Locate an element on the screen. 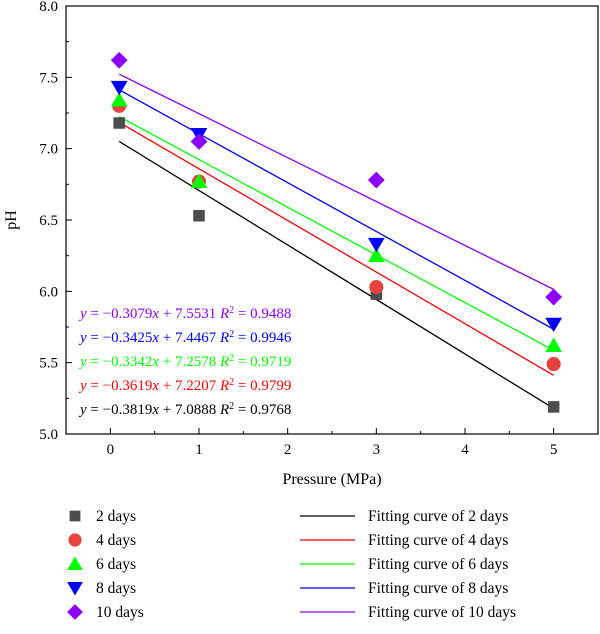 The width and height of the screenshot is (600, 634). fit-equation-10-days: y = −0.3079x + 7.5531 R2 = 0.9488 is located at coordinates (184, 314).